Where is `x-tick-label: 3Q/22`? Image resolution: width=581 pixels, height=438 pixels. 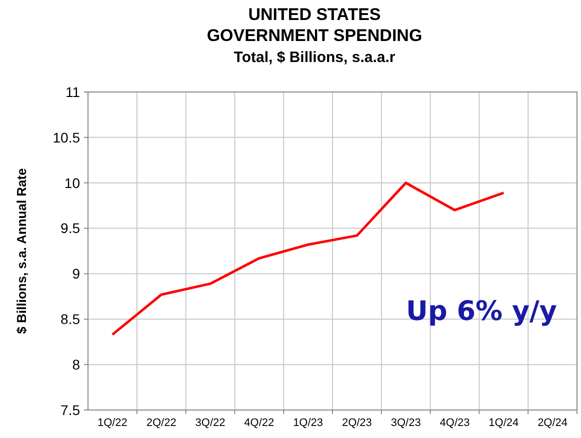
x-tick-label: 3Q/22 is located at coordinates (210, 423).